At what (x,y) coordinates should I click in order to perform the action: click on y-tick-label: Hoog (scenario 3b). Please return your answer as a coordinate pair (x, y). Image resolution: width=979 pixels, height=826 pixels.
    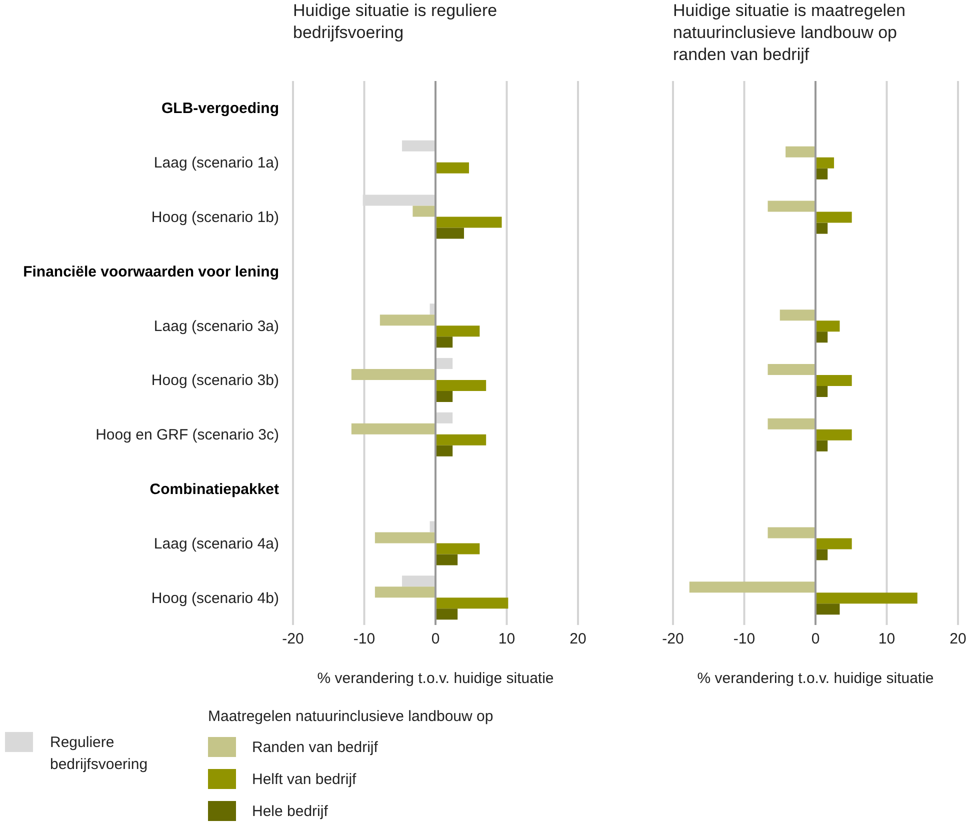
    Looking at the image, I should click on (215, 381).